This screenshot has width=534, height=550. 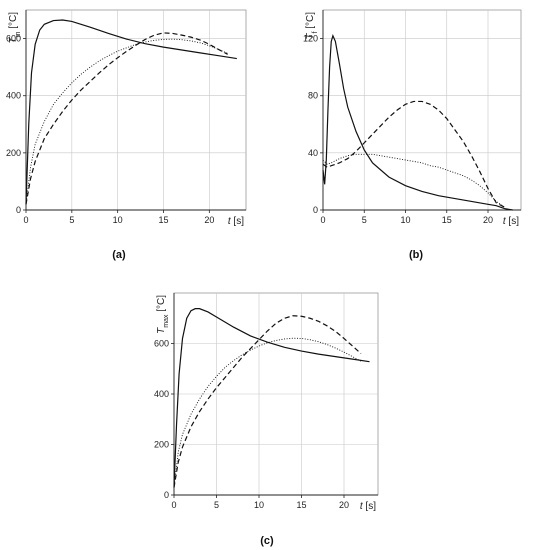 I want to click on y-axis-label: Tmax [°C], so click(x=163, y=314).